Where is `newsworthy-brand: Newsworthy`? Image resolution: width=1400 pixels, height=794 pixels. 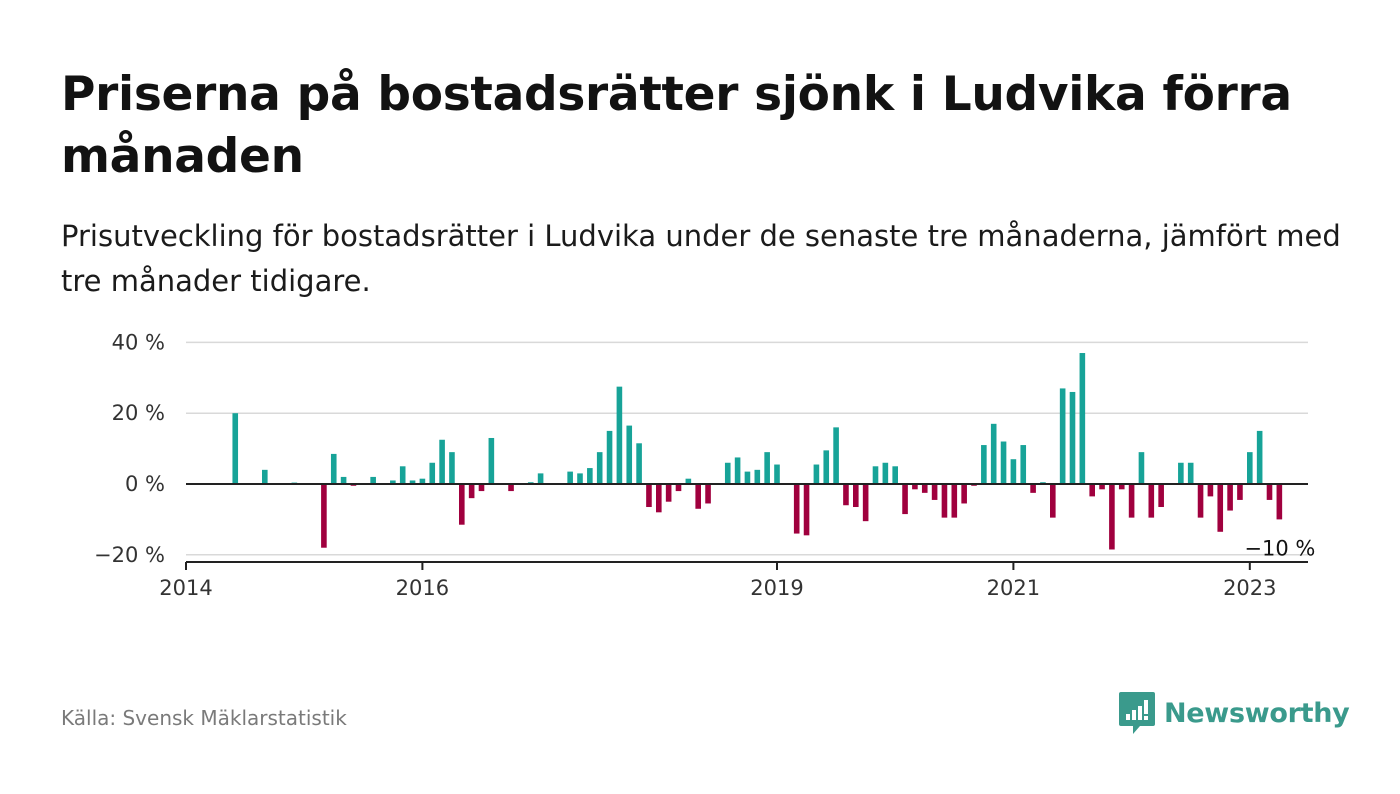 newsworthy-brand: Newsworthy is located at coordinates (1234, 713).